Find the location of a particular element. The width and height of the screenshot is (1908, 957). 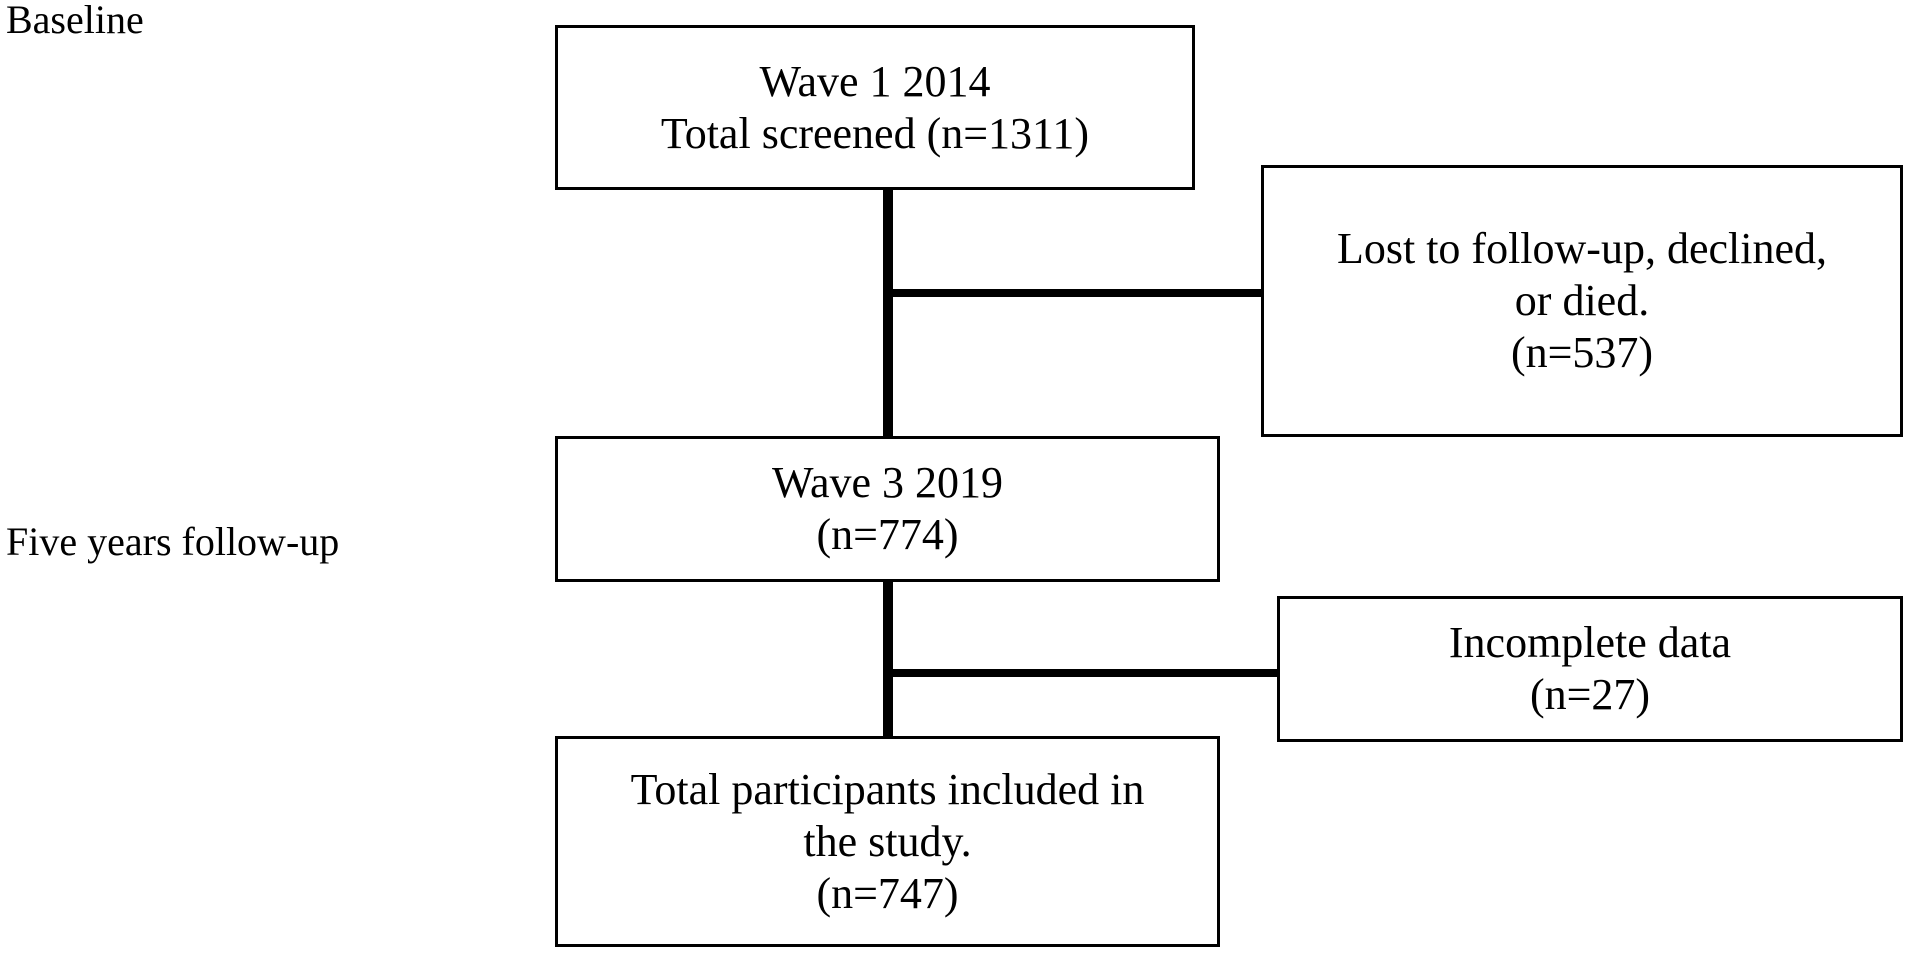

total-line-2: the study. is located at coordinates (887, 841).